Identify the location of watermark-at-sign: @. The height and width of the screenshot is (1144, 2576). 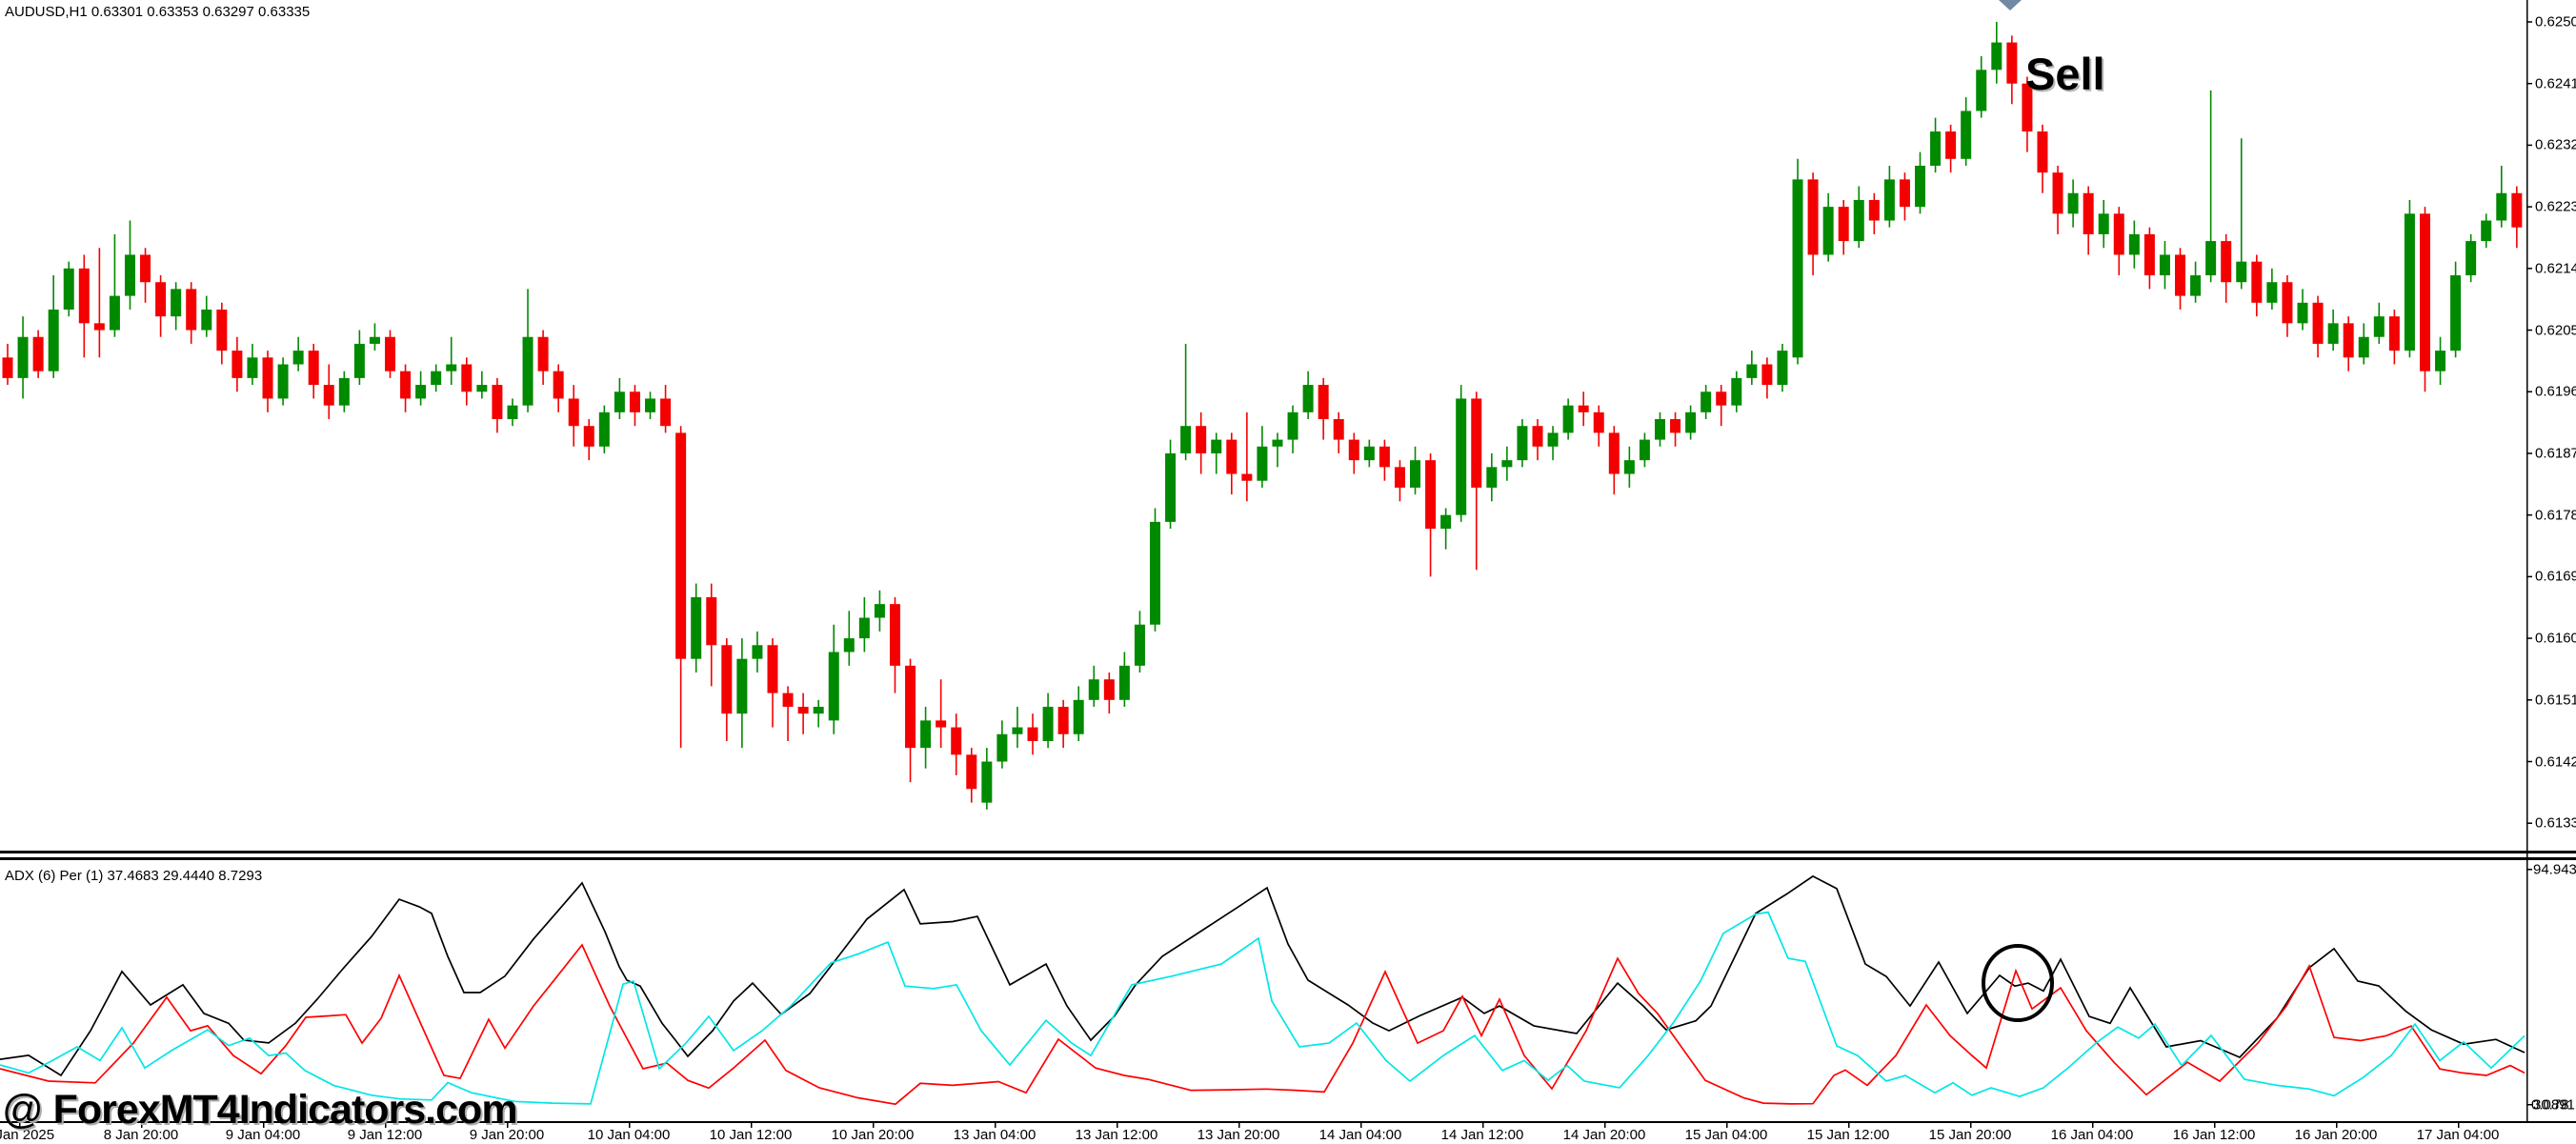
(23, 1110).